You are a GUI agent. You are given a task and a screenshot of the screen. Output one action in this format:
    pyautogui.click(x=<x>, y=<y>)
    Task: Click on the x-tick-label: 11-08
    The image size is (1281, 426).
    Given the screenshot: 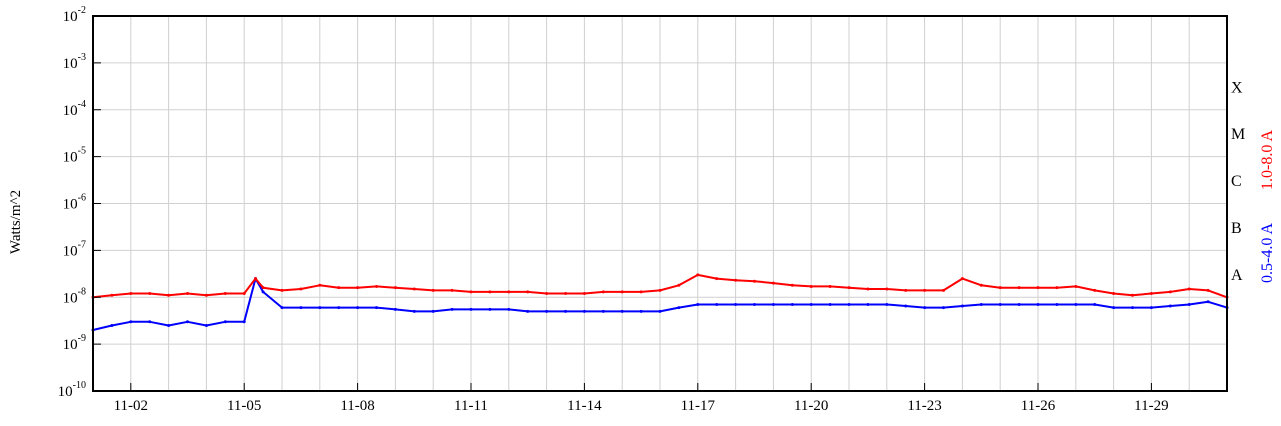 What is the action you would take?
    pyautogui.click(x=357, y=406)
    